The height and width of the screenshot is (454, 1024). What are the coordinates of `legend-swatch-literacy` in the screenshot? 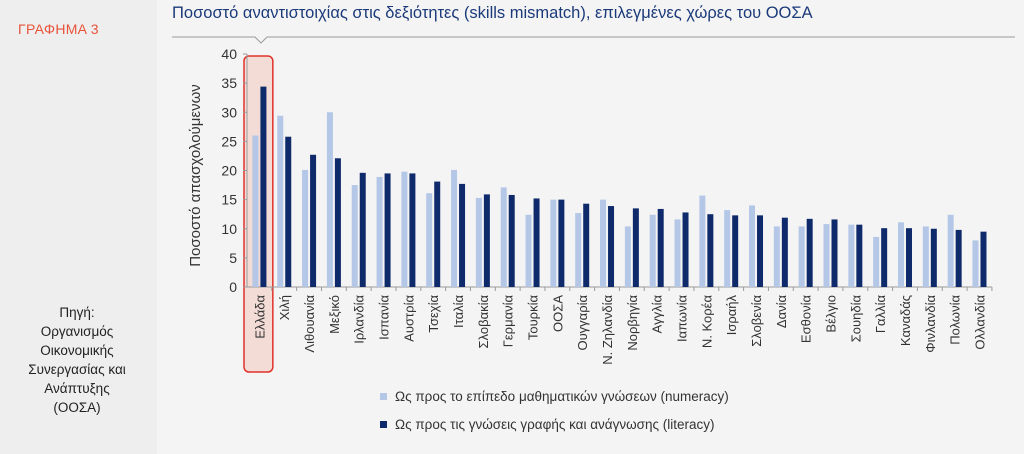 It's located at (383, 424).